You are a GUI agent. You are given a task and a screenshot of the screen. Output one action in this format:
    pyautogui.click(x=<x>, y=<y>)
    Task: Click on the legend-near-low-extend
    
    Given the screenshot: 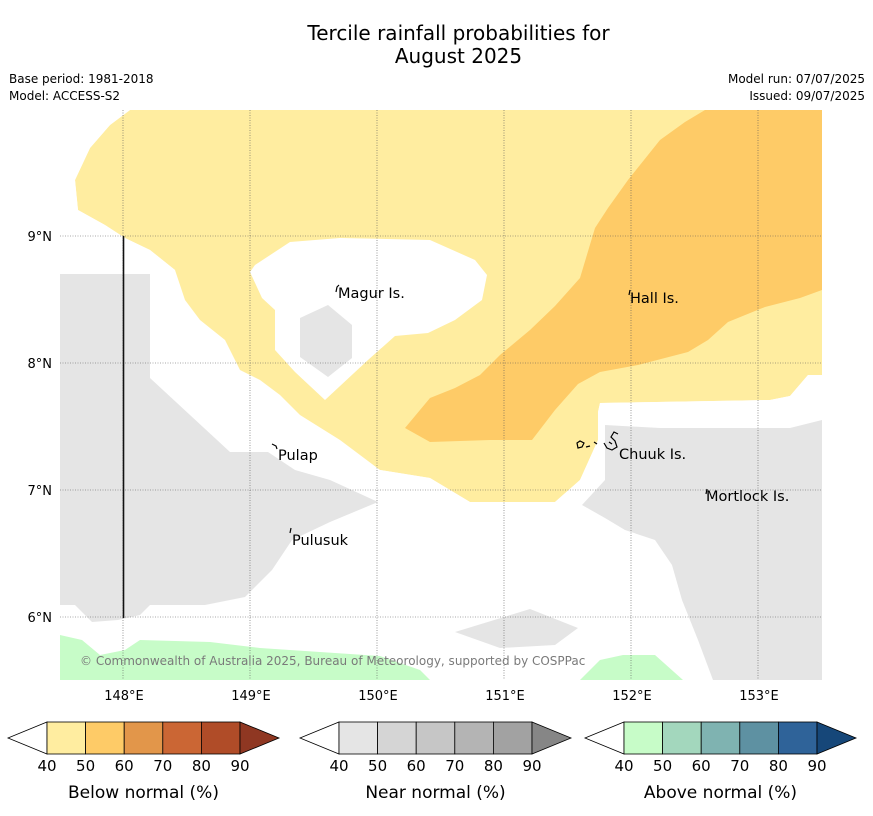 What is the action you would take?
    pyautogui.click(x=319, y=738)
    